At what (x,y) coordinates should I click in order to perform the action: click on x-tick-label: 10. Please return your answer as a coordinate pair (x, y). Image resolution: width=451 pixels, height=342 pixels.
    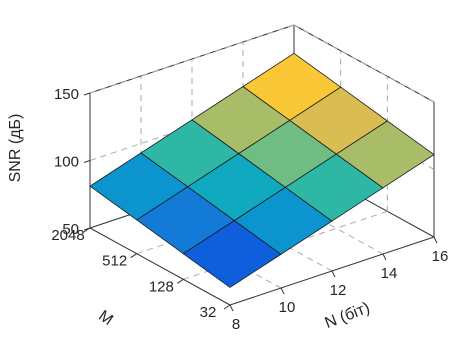
    Looking at the image, I should click on (287, 307).